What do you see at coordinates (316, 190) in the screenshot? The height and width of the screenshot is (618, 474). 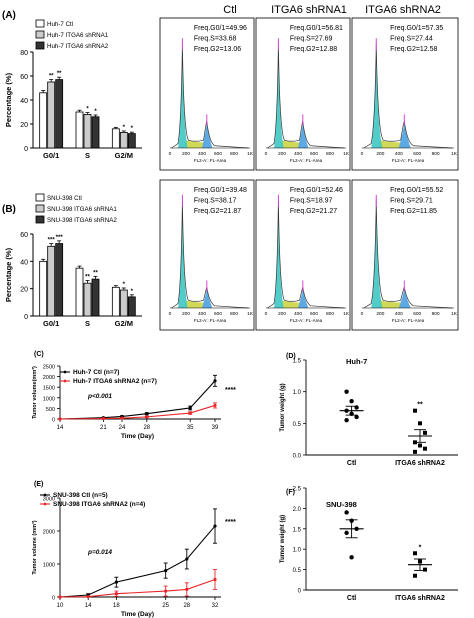 I see `flow-stat-text: Freq.G0/1=52.46` at bounding box center [316, 190].